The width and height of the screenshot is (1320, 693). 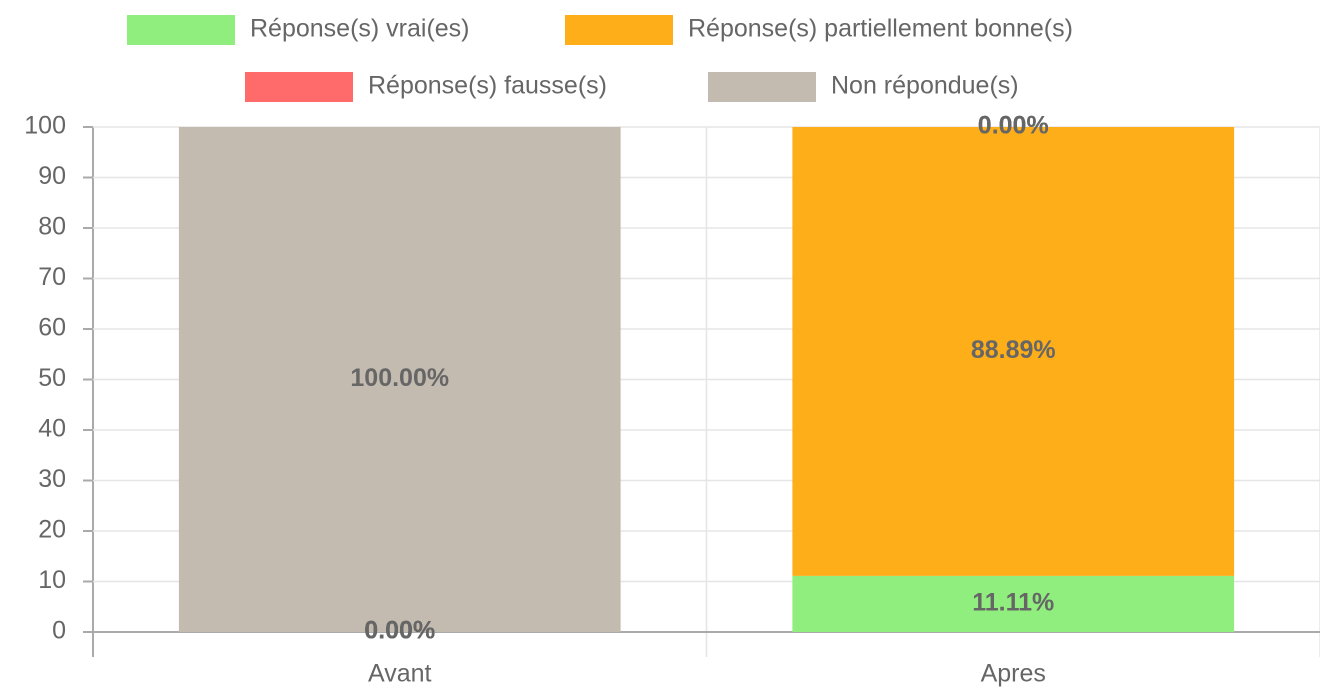 I want to click on data-label: 88.89%, so click(x=1013, y=350).